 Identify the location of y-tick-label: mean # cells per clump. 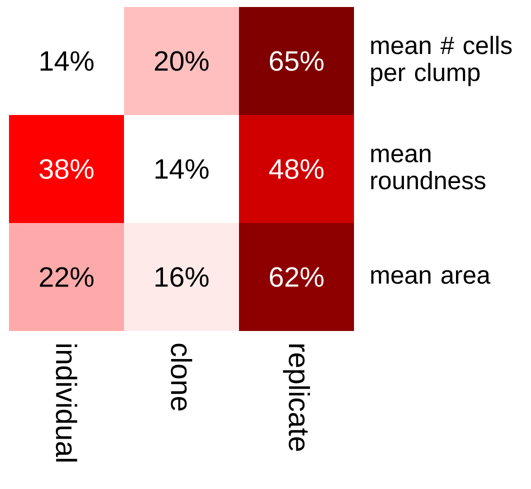
(441, 61).